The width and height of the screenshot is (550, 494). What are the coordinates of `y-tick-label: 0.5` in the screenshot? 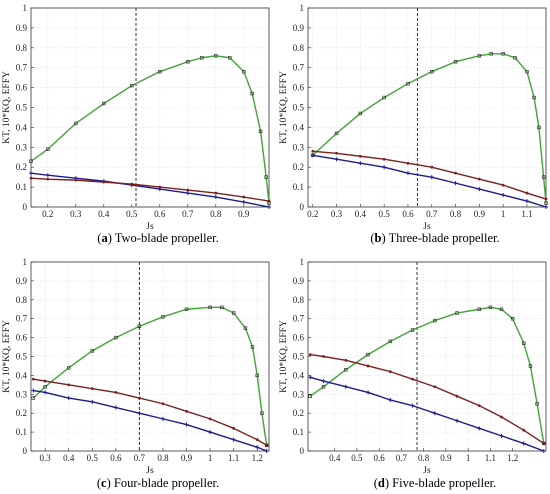 It's located at (22, 108).